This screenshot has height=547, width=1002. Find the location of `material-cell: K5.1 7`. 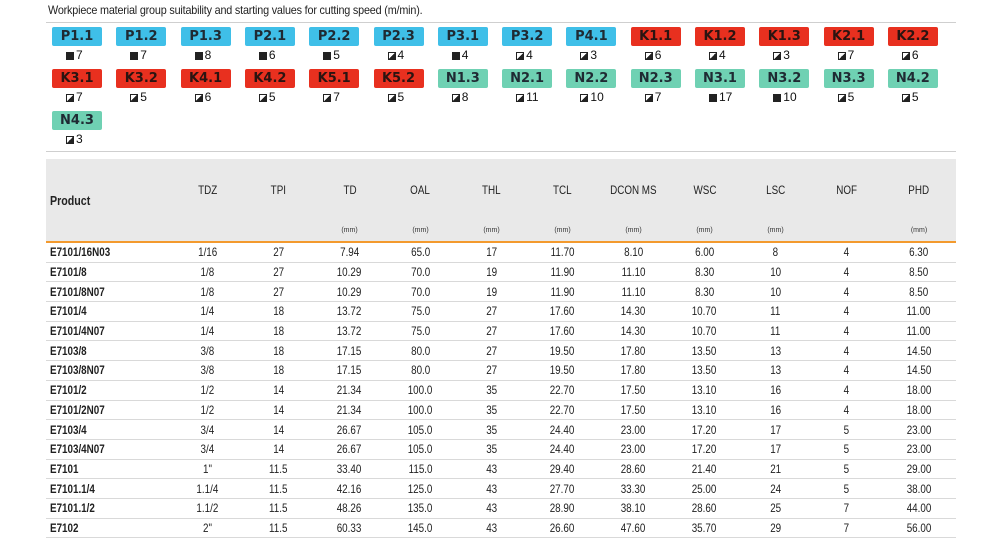

material-cell: K5.1 7 is located at coordinates (335, 88).